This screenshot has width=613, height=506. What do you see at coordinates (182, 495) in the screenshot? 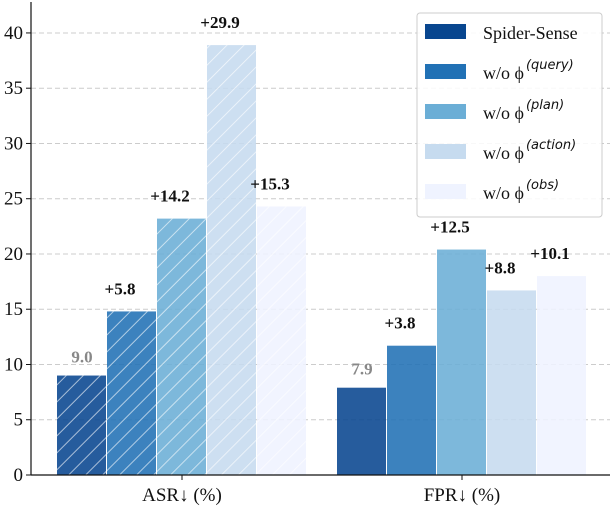
I see `x-tick-label: ASR↓ (%)` at bounding box center [182, 495].